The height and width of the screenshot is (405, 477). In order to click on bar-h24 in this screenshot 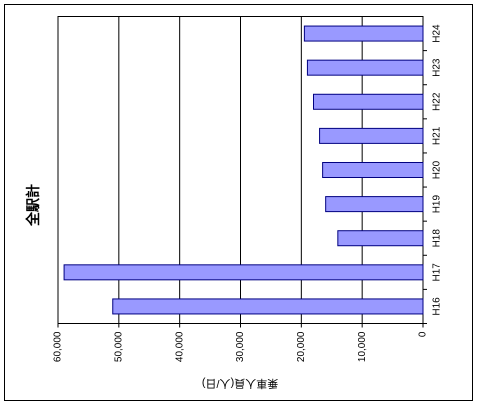, I will do `click(363, 33)`.